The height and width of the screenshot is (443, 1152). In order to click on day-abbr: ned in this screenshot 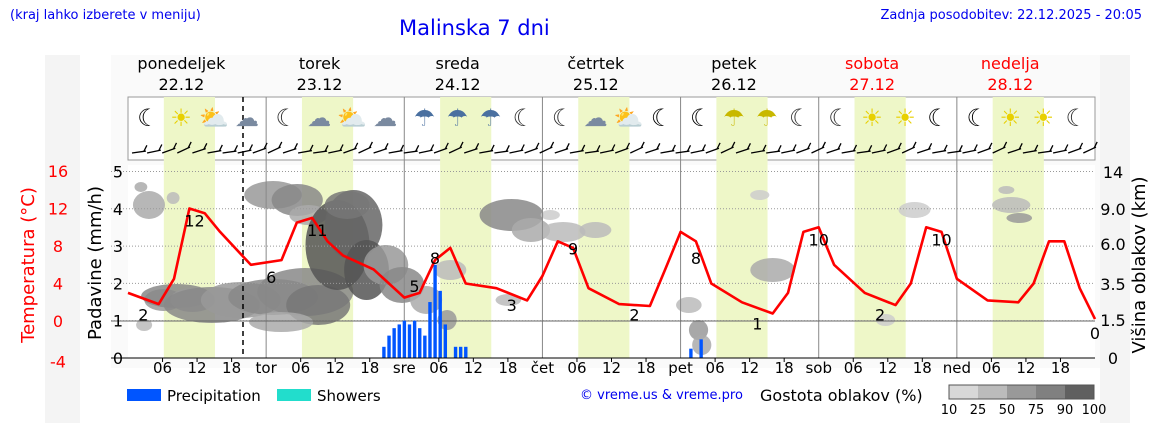, I will do `click(957, 368)`.